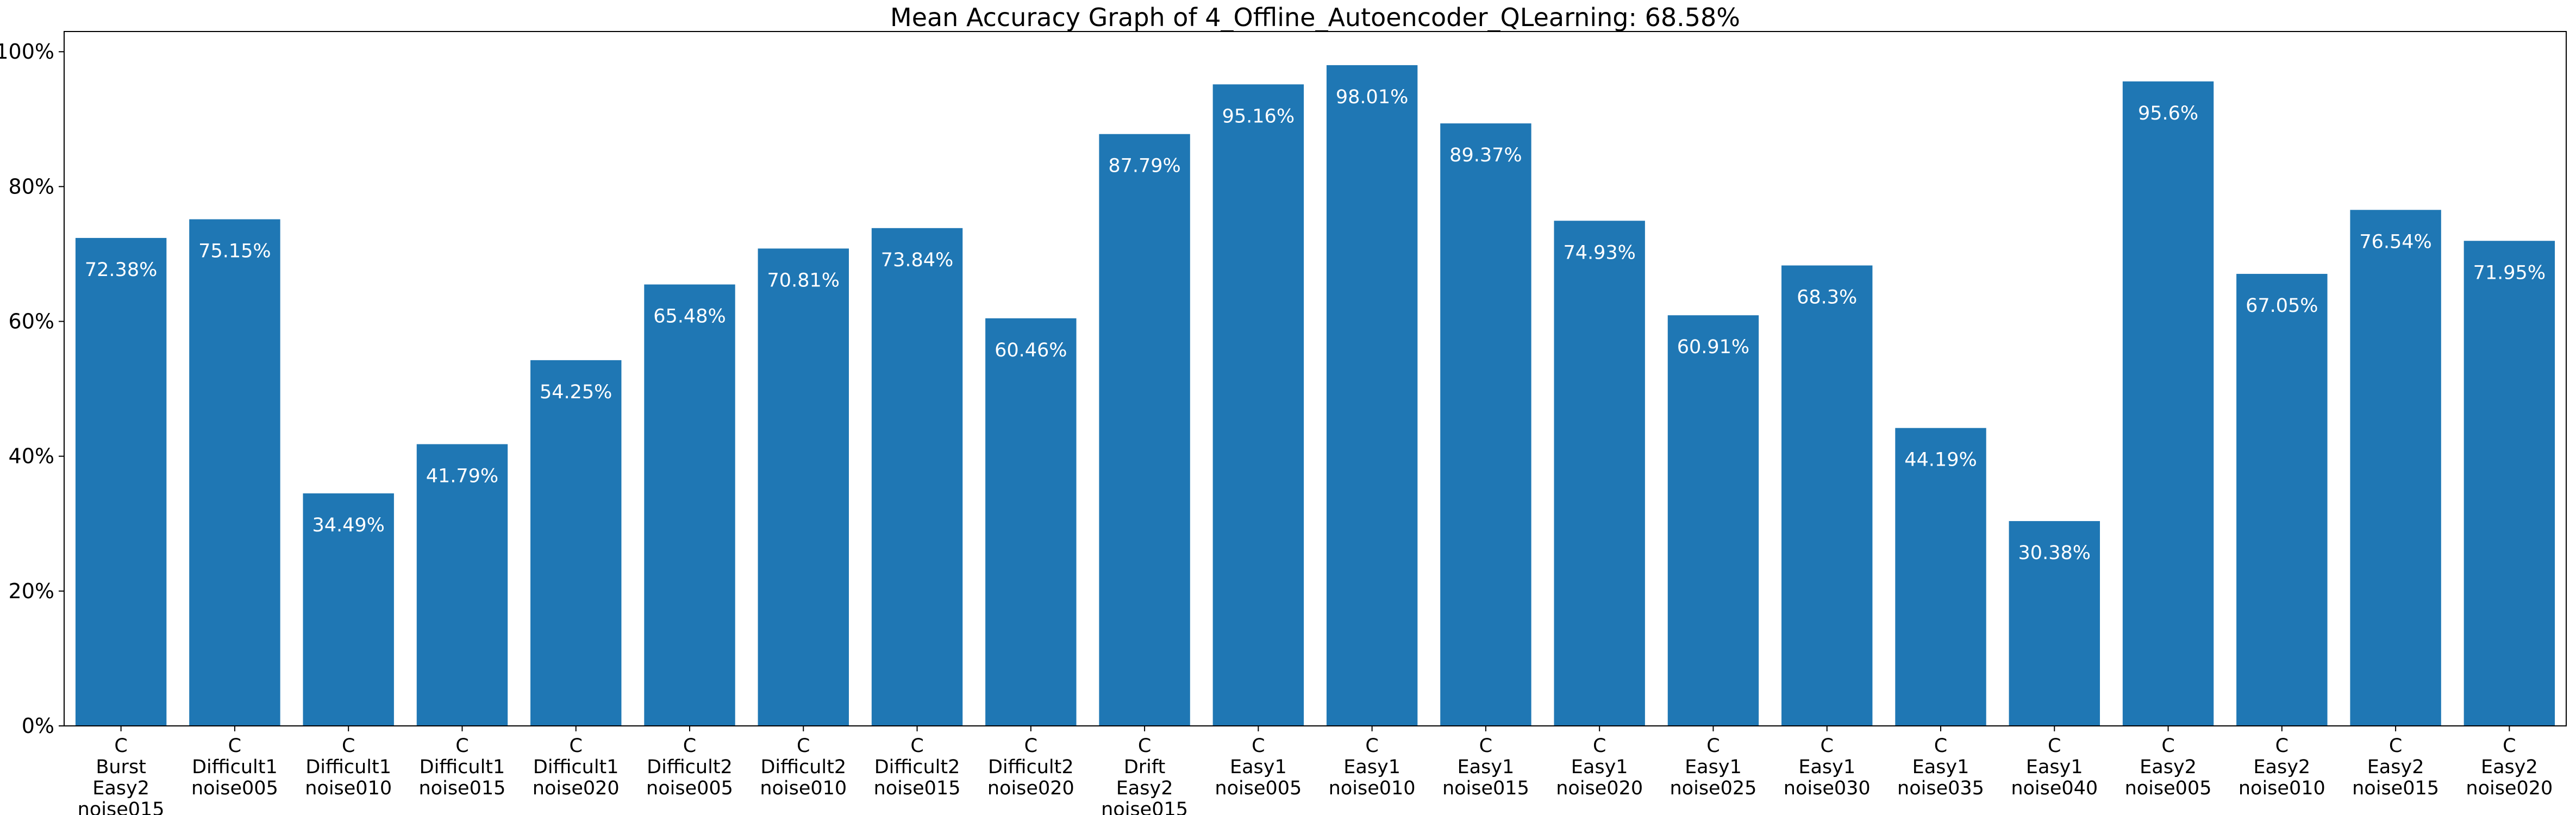 This screenshot has height=815, width=2576. I want to click on data-label: 60.46%, so click(1031, 350).